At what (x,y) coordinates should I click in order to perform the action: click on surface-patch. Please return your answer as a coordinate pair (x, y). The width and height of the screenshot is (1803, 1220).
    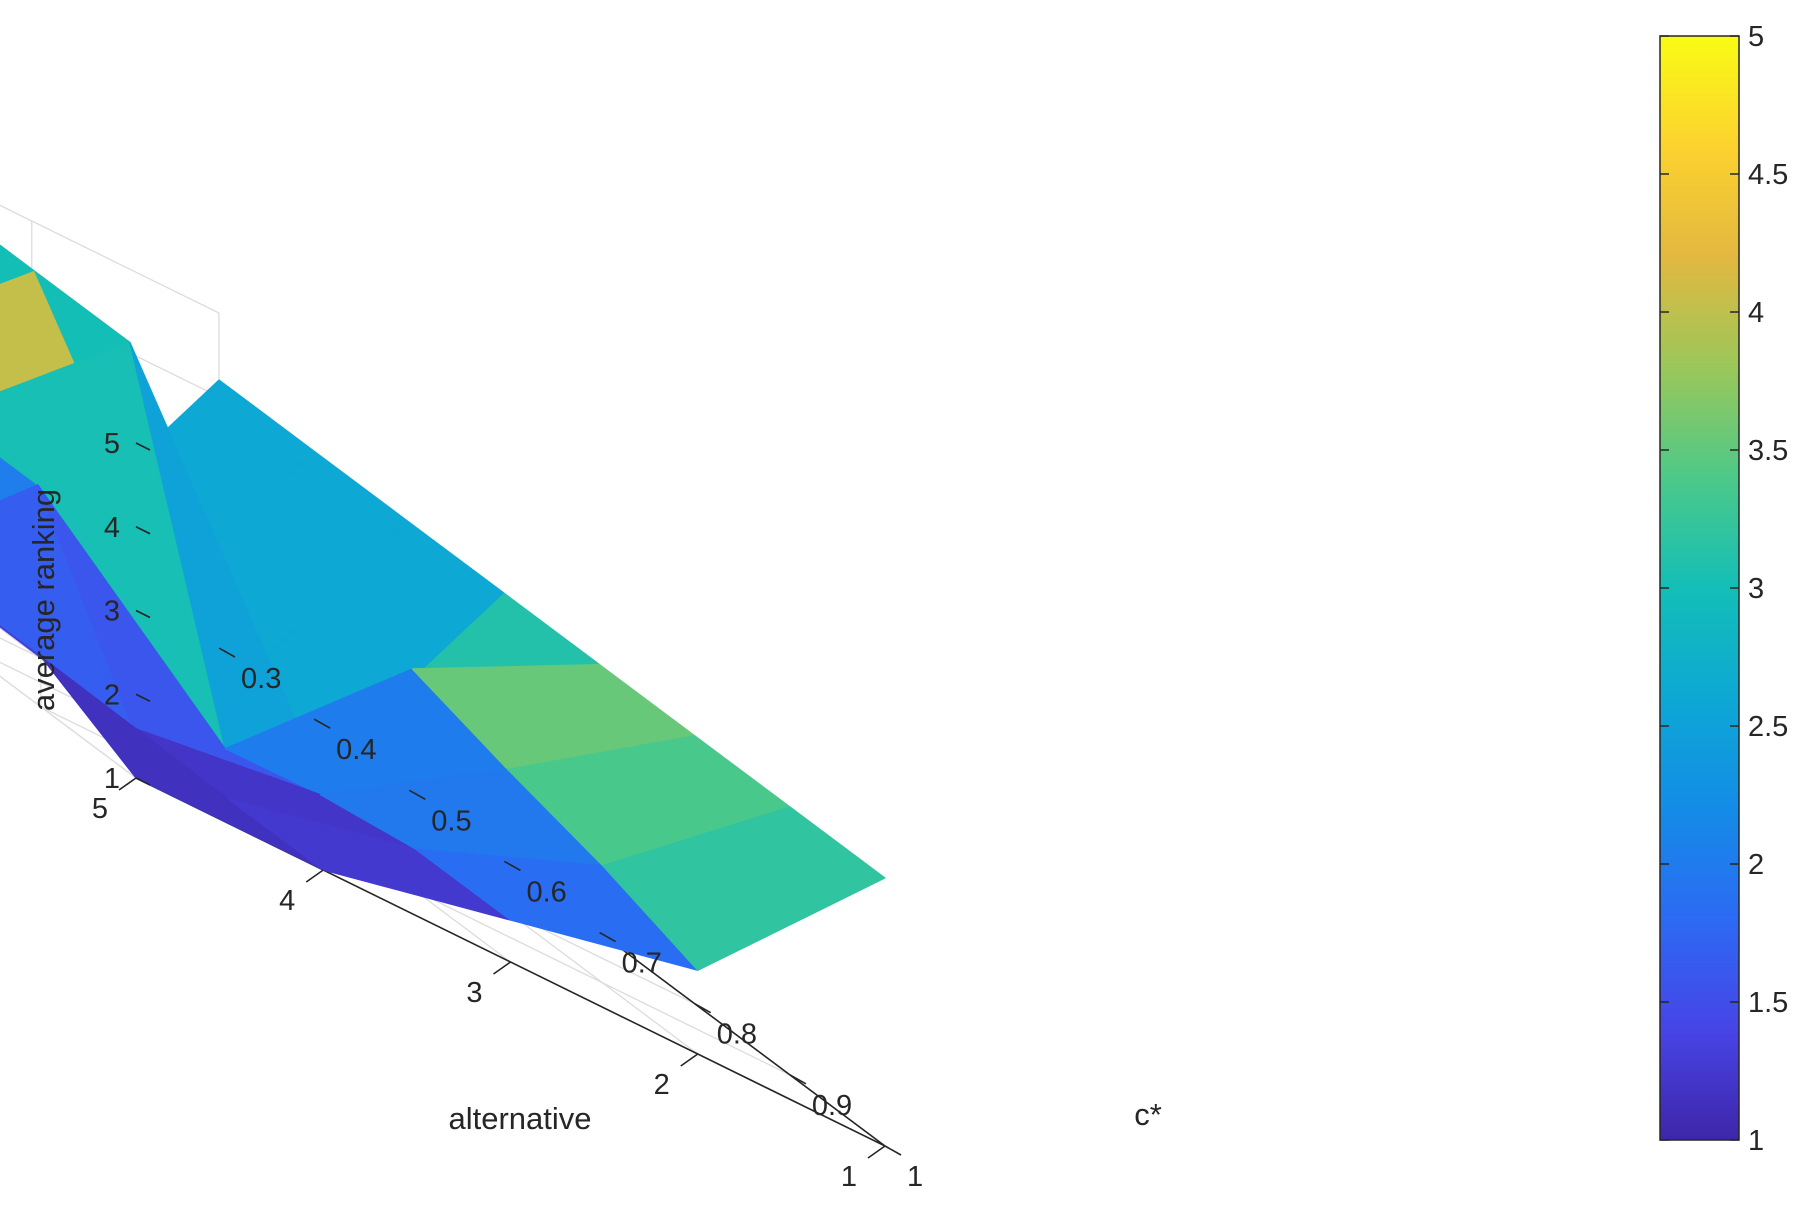
    Looking at the image, I should click on (743, 888).